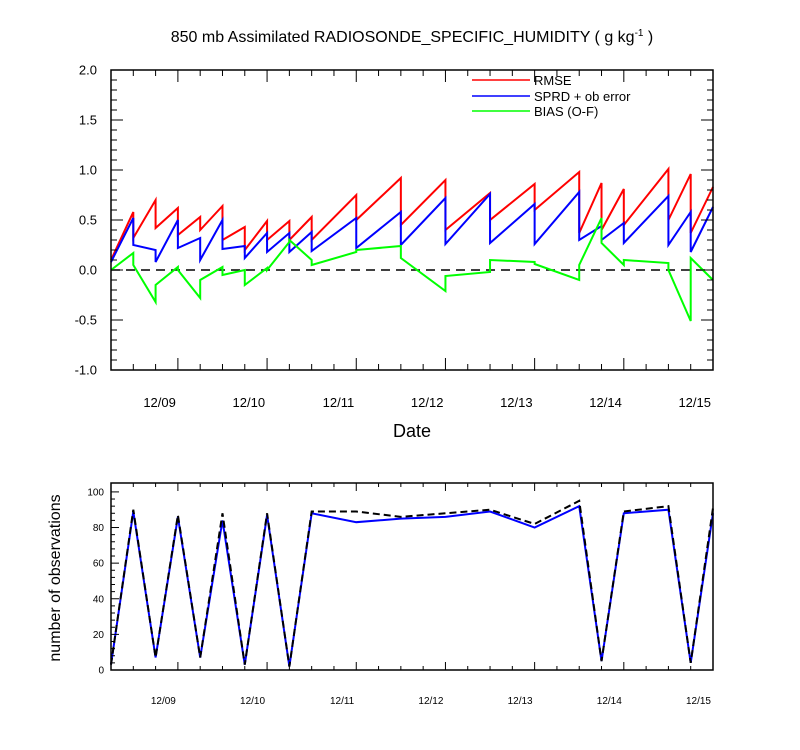  I want to click on bottom-y-tick-labels: 0 20 40 60 80 100, so click(95, 582).